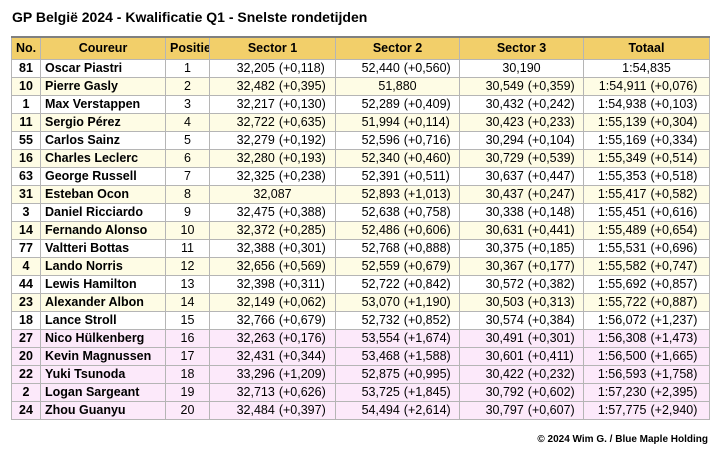  I want to click on cell-sector-2-gap: (+0,560), so click(427, 67).